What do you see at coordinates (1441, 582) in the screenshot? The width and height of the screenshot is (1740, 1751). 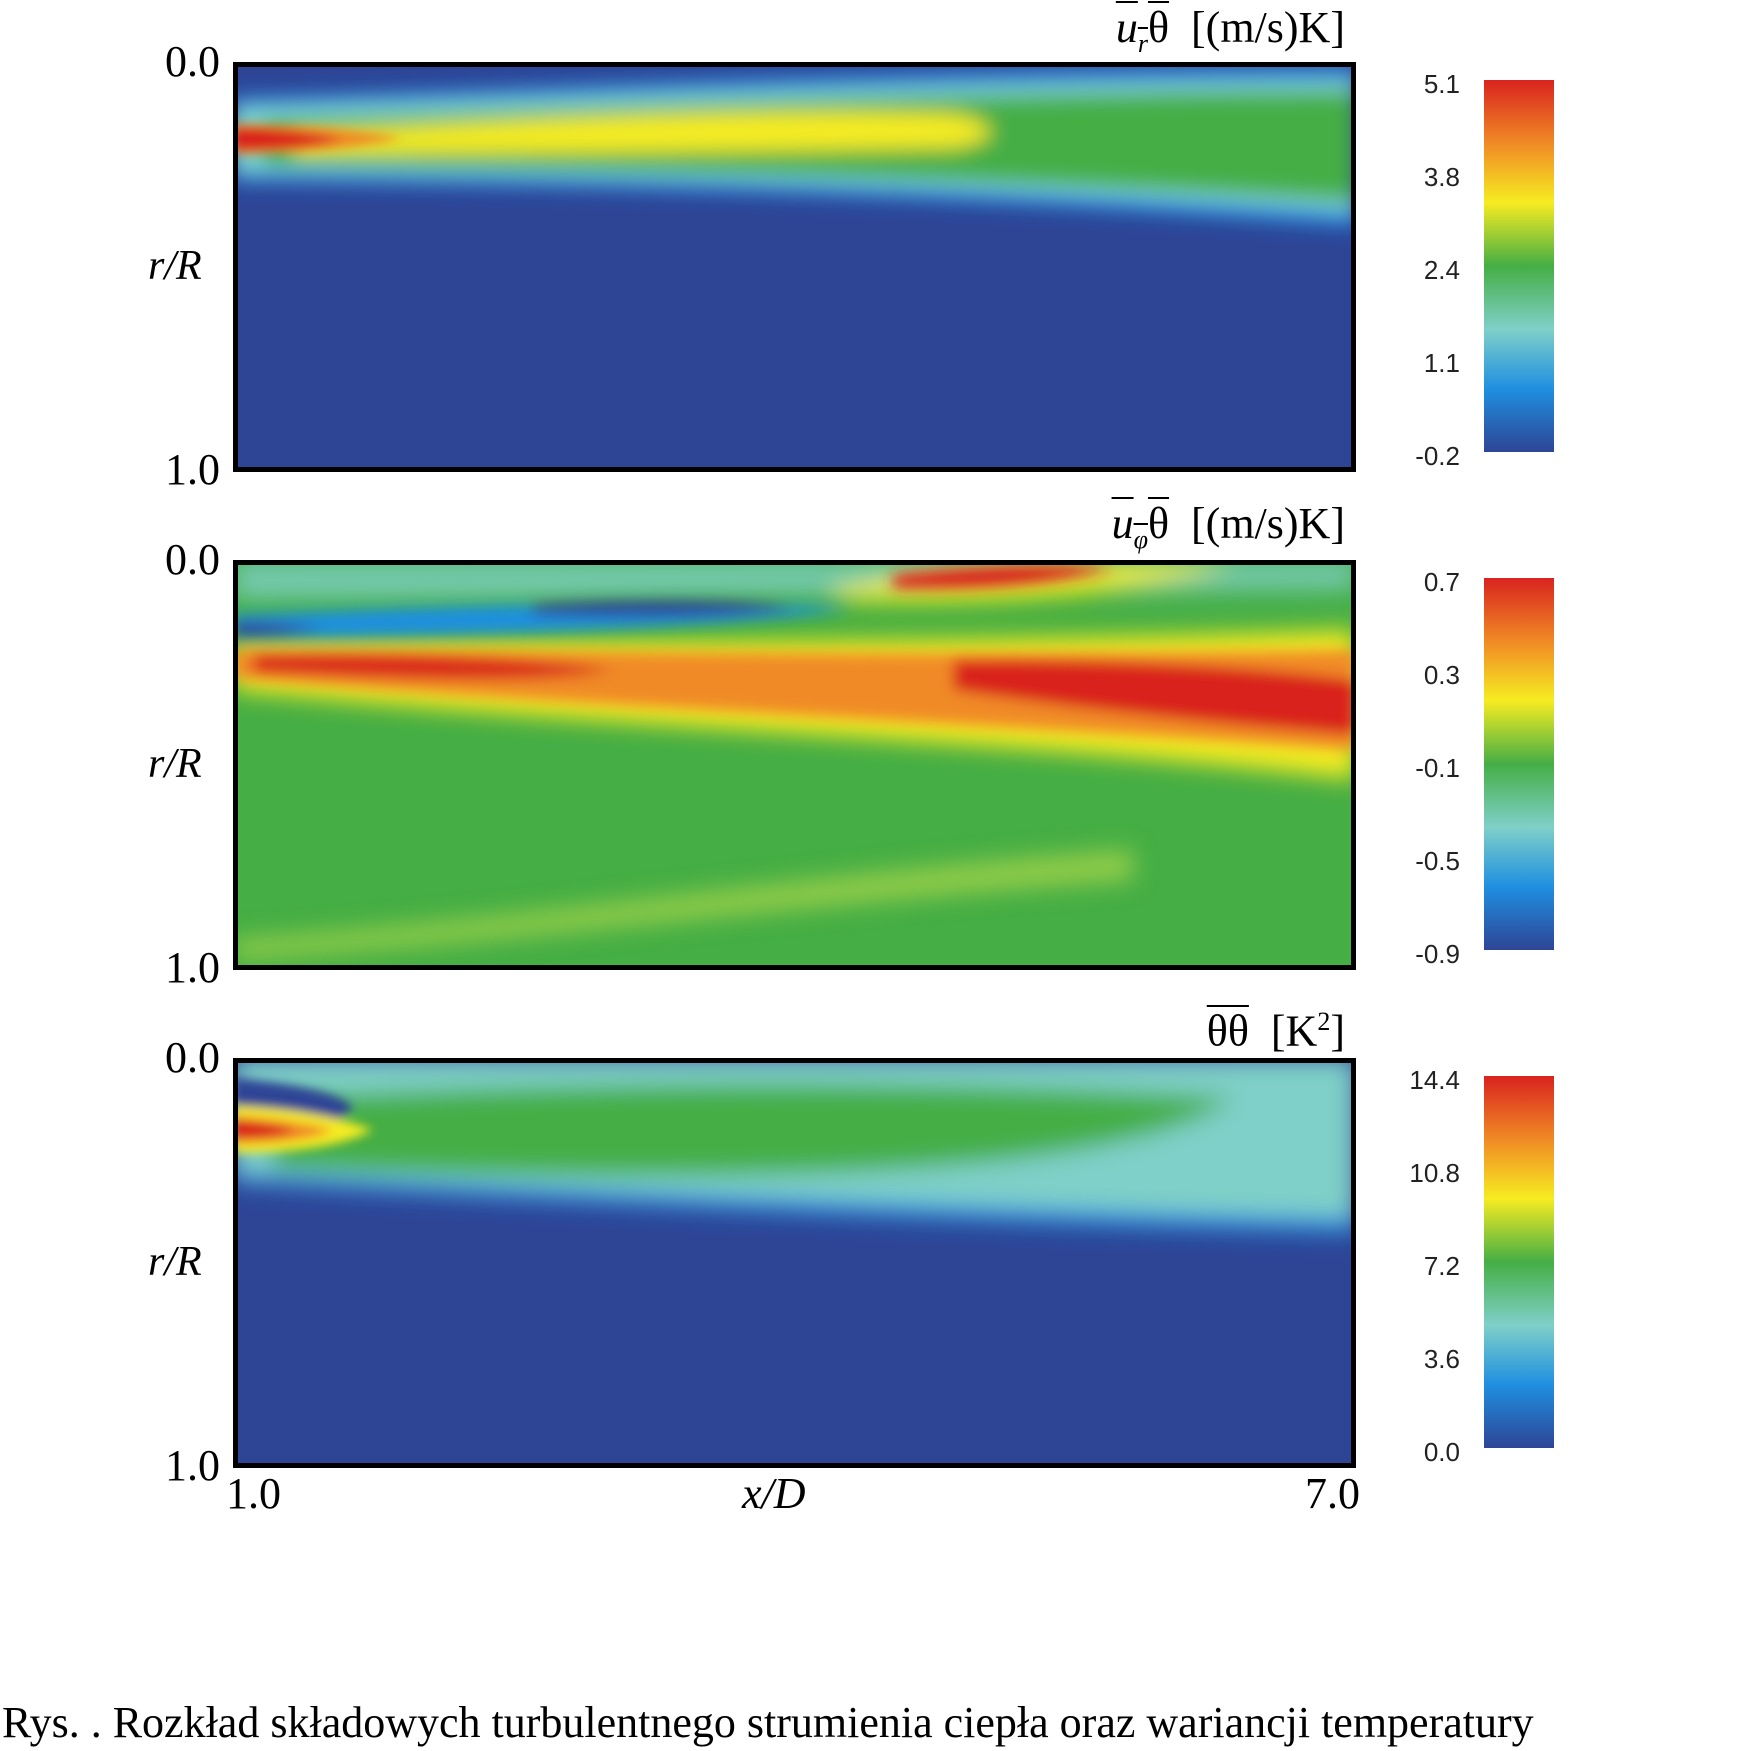 I see `colorbar-tick: 0.7` at bounding box center [1441, 582].